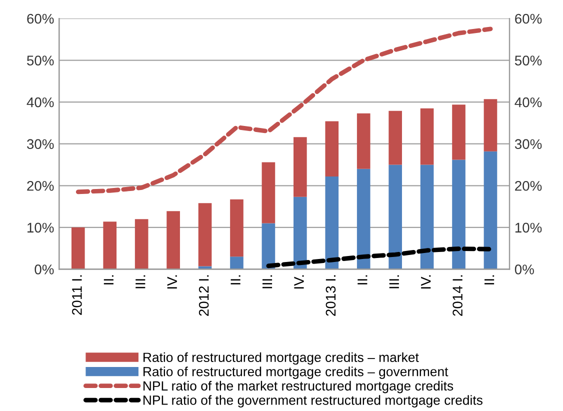 The height and width of the screenshot is (411, 563). I want to click on x-tick-label: 2012 I., so click(203, 295).